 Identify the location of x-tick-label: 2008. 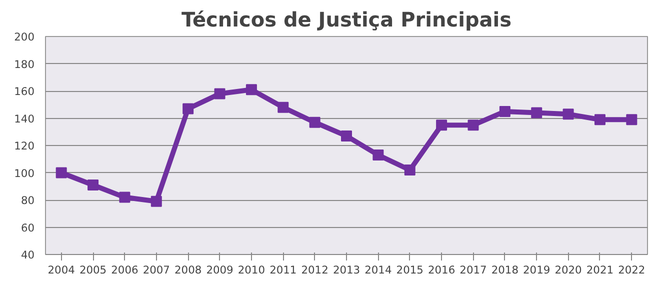
(188, 270).